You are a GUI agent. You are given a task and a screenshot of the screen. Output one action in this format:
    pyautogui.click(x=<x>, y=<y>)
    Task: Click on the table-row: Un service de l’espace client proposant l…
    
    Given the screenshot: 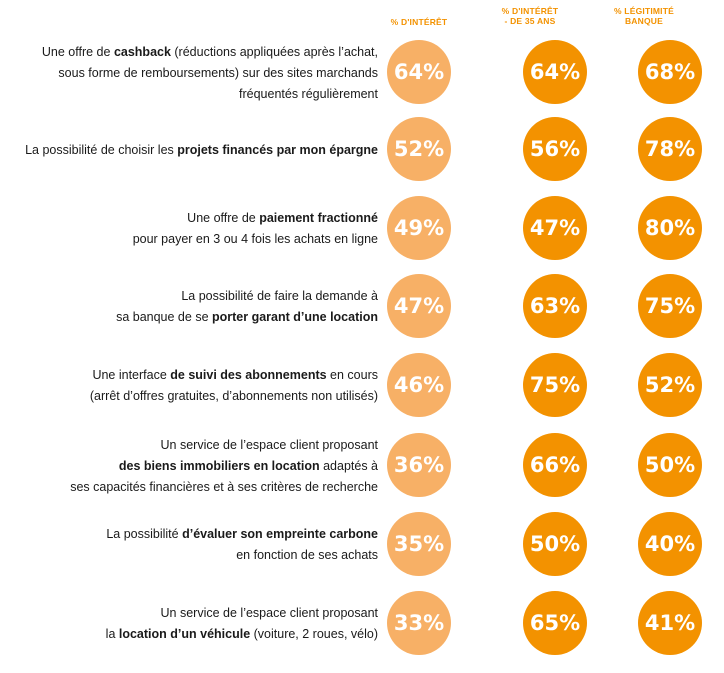 What is the action you would take?
    pyautogui.click(x=362, y=624)
    